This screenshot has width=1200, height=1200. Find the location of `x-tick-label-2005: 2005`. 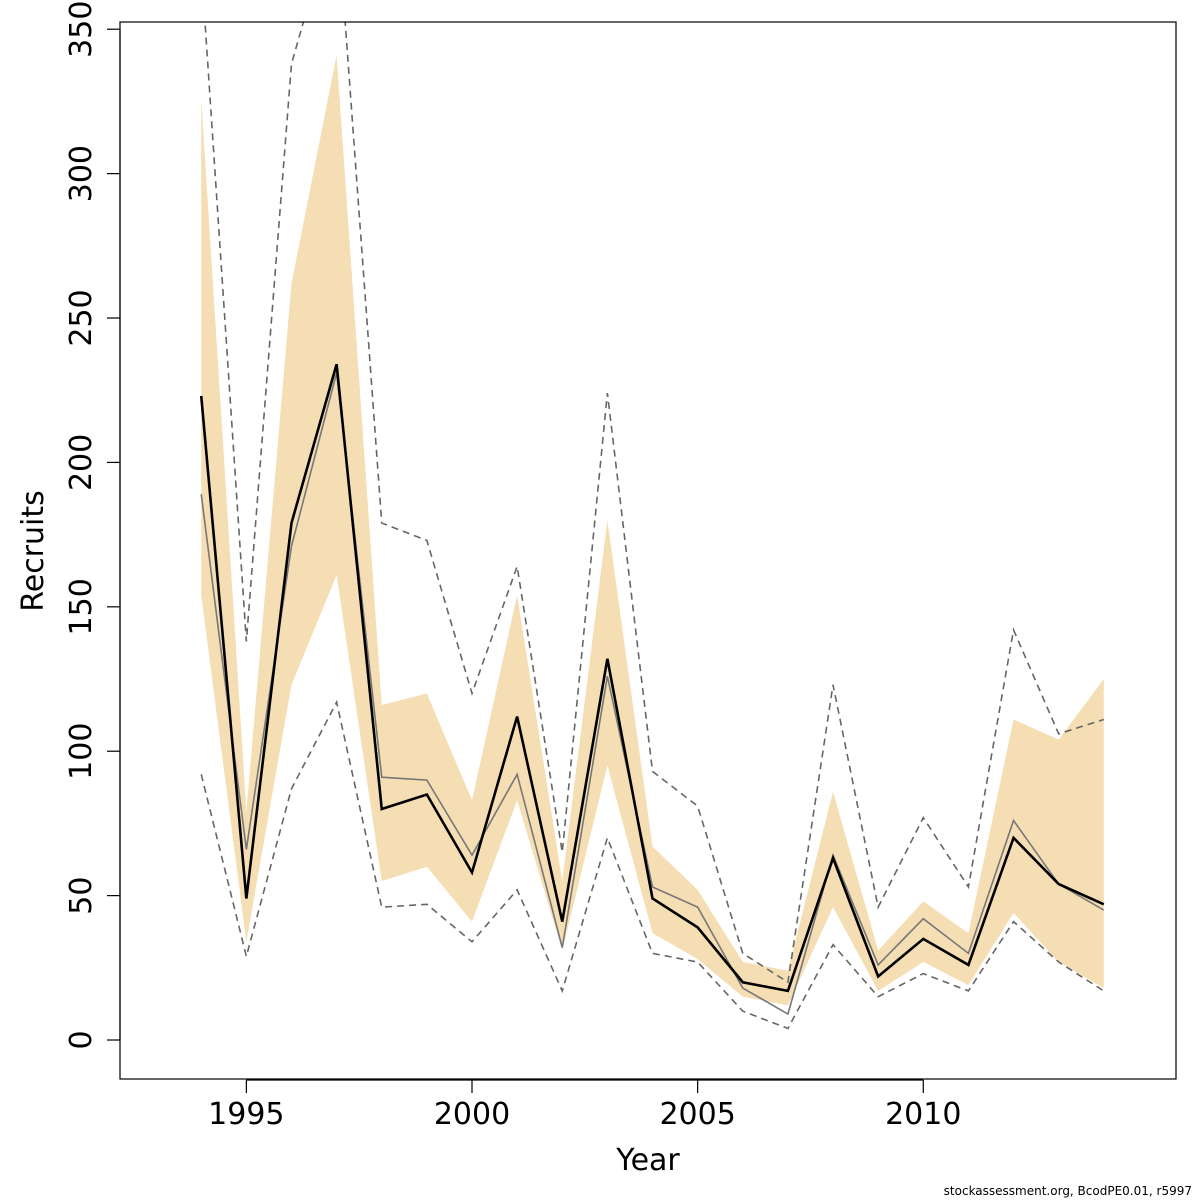

x-tick-label-2005: 2005 is located at coordinates (697, 1114).